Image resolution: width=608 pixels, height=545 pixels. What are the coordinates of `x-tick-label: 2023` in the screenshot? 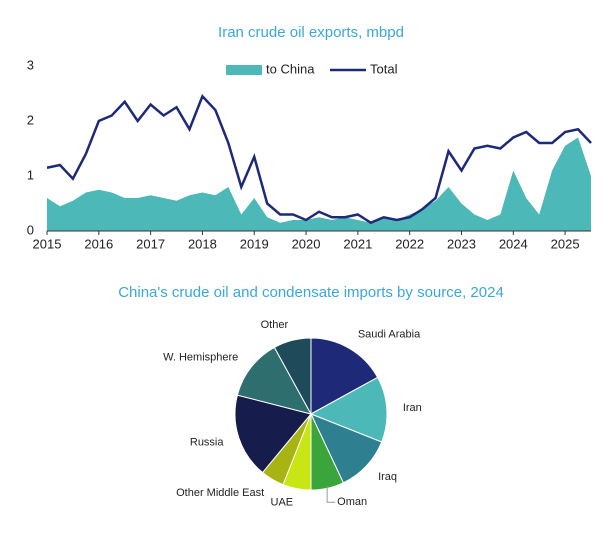 It's located at (461, 243).